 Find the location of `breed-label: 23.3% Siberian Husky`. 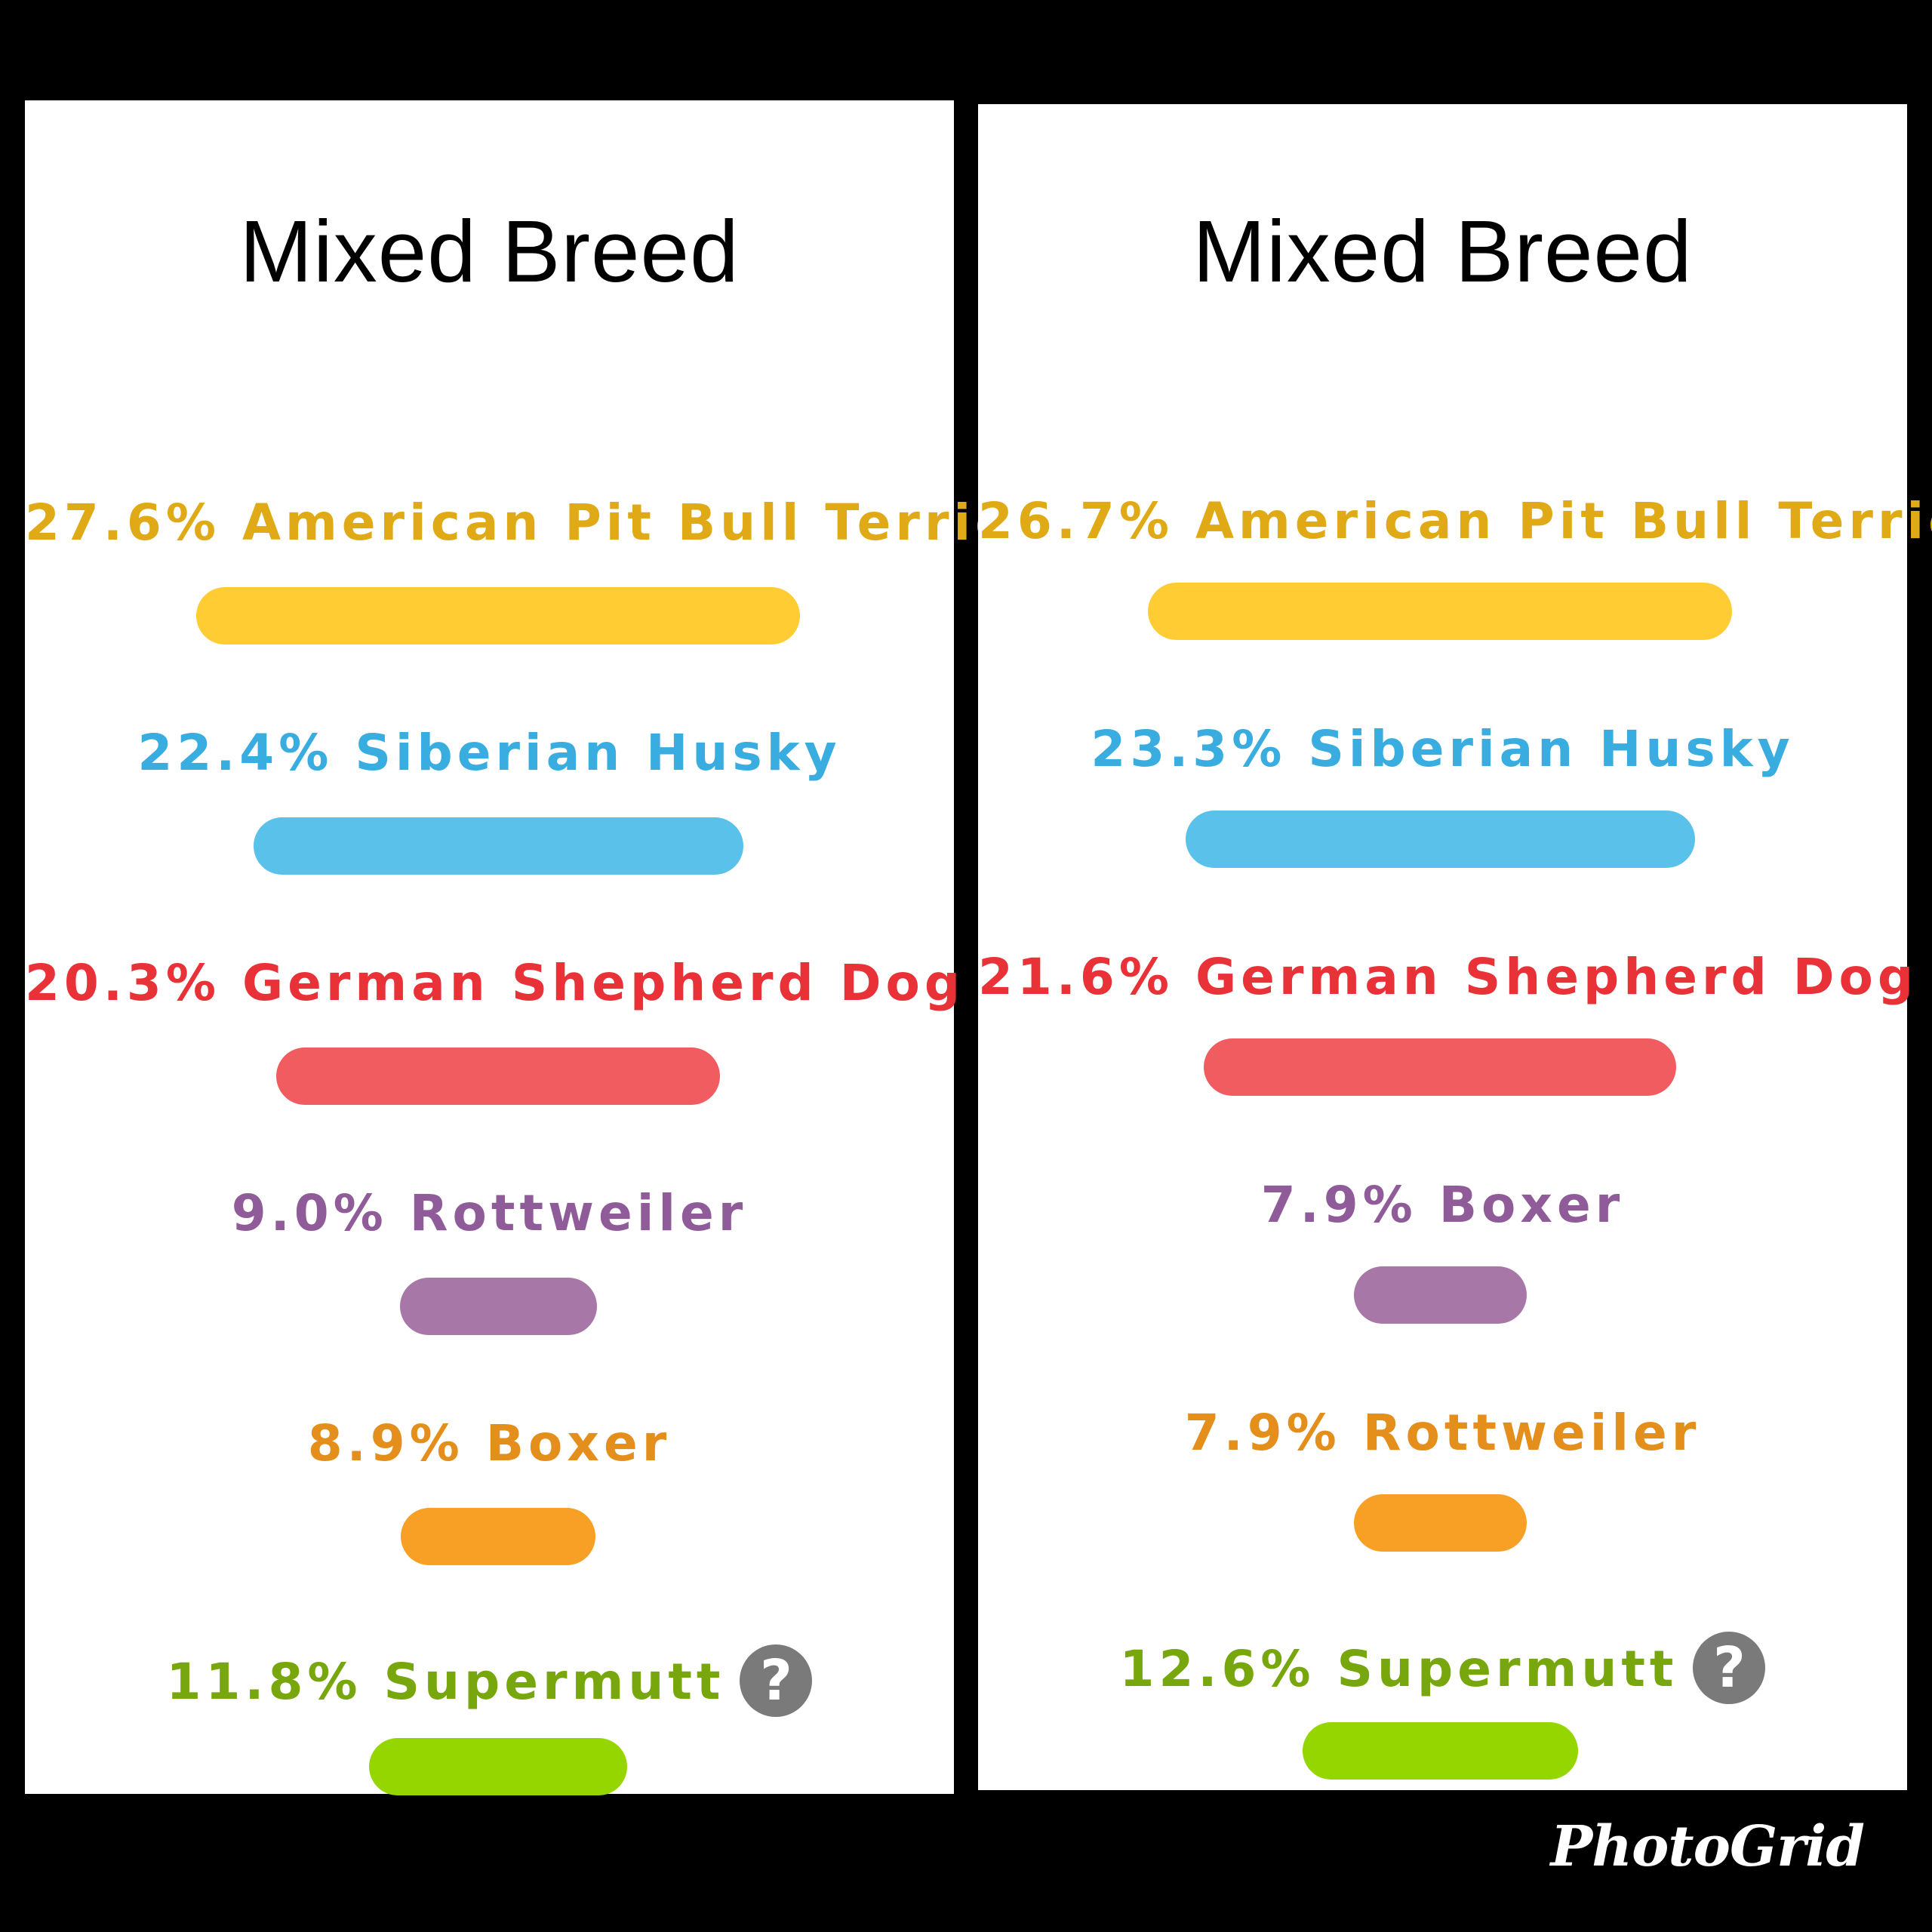

breed-label: 23.3% Siberian Husky is located at coordinates (1442, 749).